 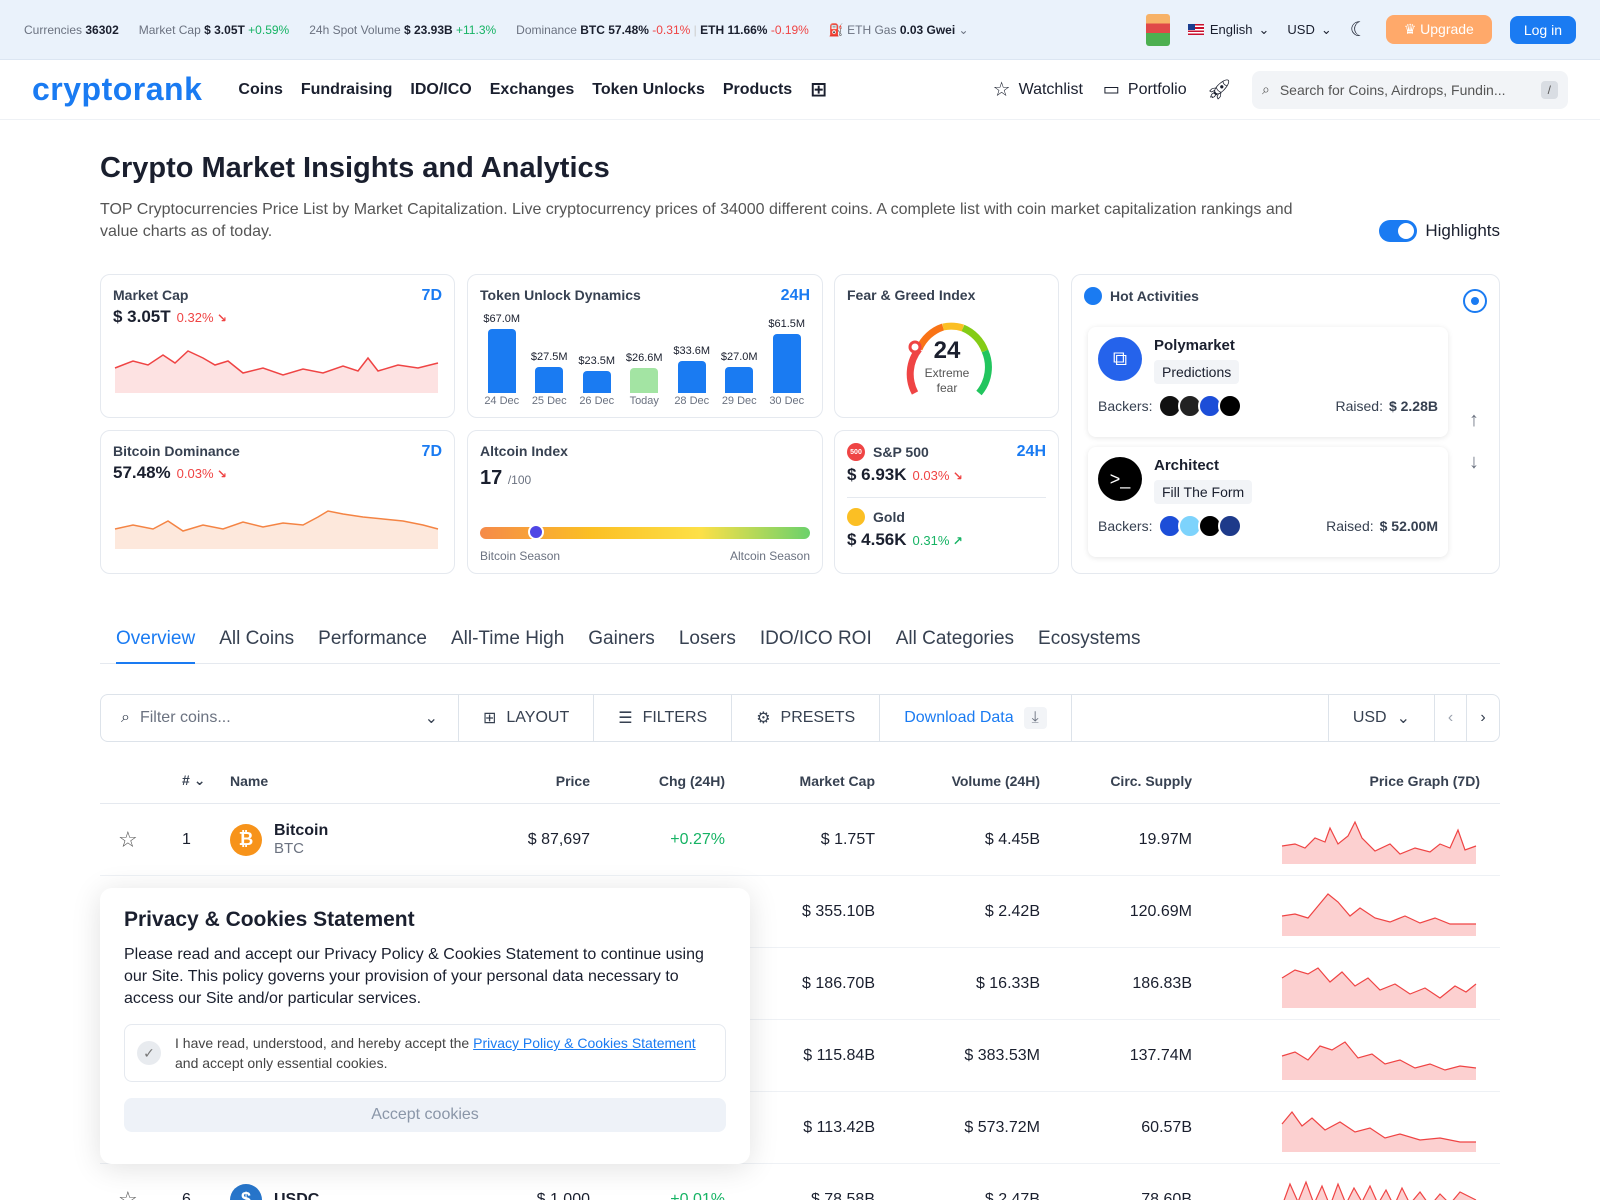 I want to click on refresh-timer-icon, so click(x=1475, y=301).